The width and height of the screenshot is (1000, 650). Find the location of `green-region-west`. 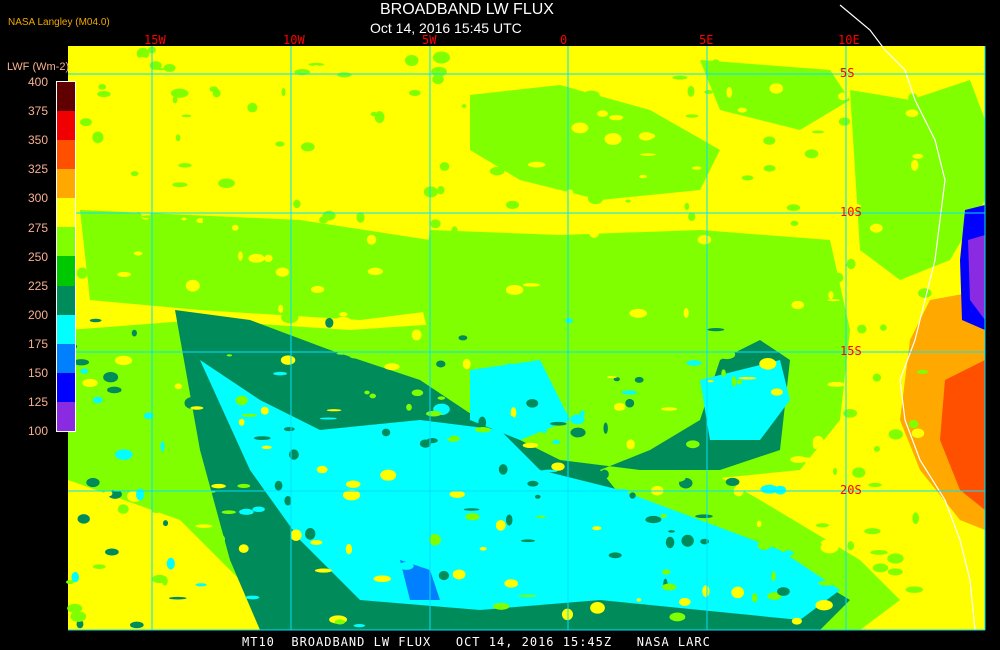

green-region-west is located at coordinates (260, 265).